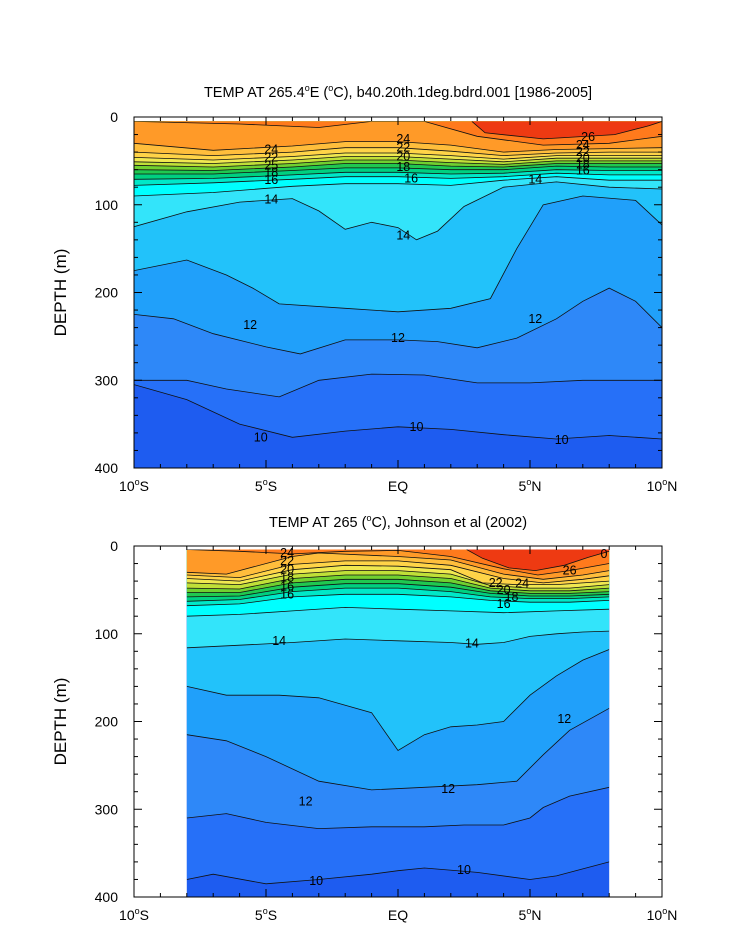 The image size is (733, 945). What do you see at coordinates (398, 522) in the screenshot?
I see `observed-panel-title: TEMP AT 265 (oC), Johnson et al (2002)` at bounding box center [398, 522].